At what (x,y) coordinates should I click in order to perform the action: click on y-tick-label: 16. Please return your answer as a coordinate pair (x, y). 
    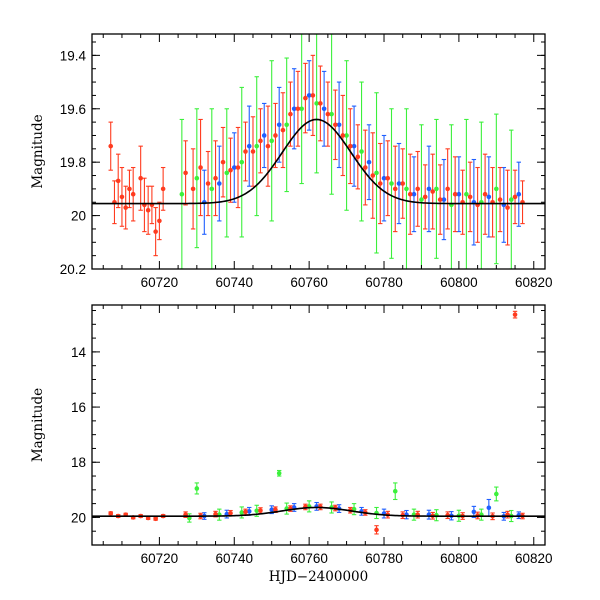
    Looking at the image, I should click on (78, 407).